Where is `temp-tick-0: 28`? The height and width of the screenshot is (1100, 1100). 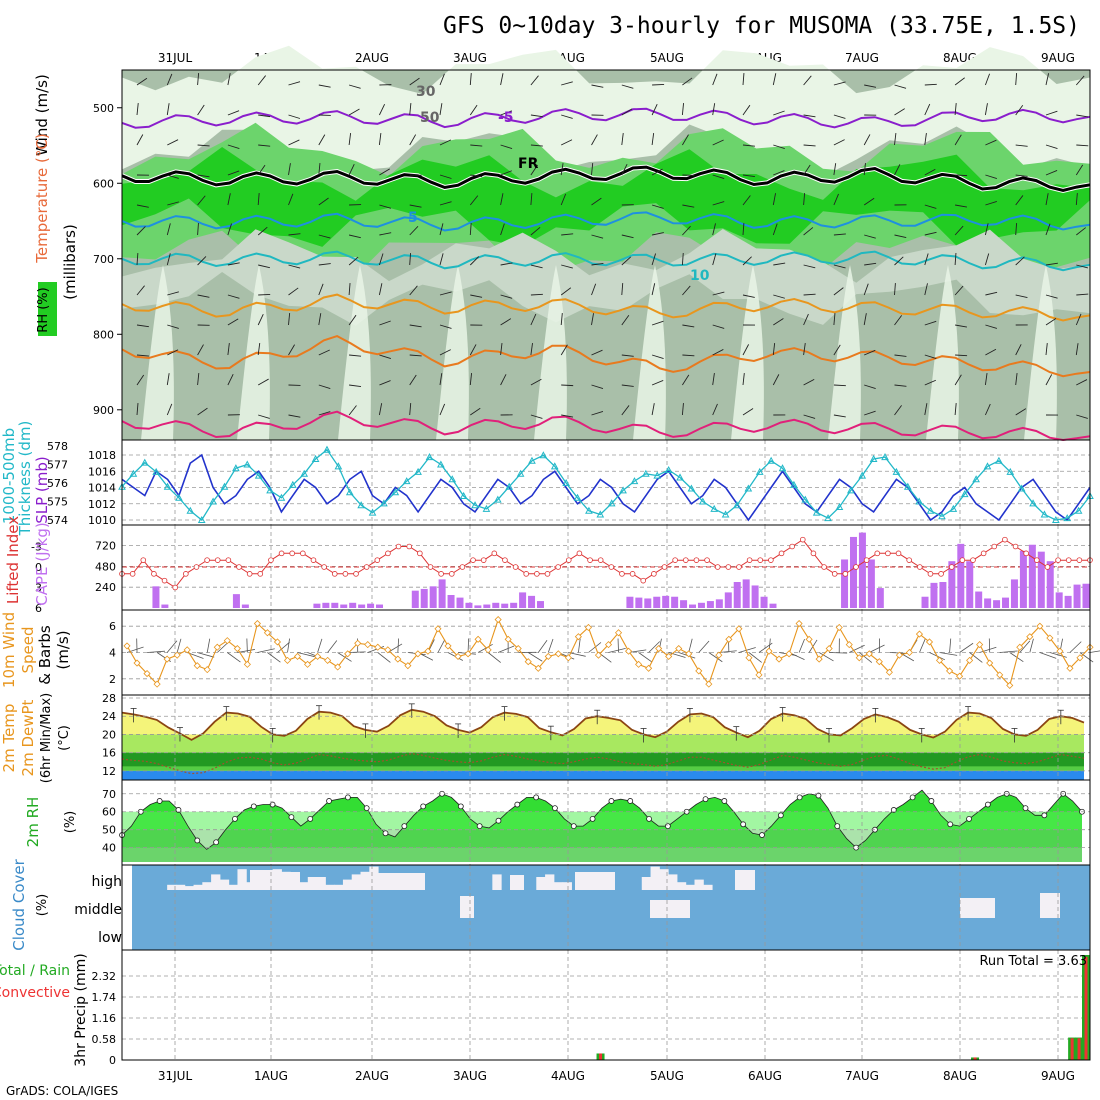 temp-tick-0: 28 is located at coordinates (109, 698).